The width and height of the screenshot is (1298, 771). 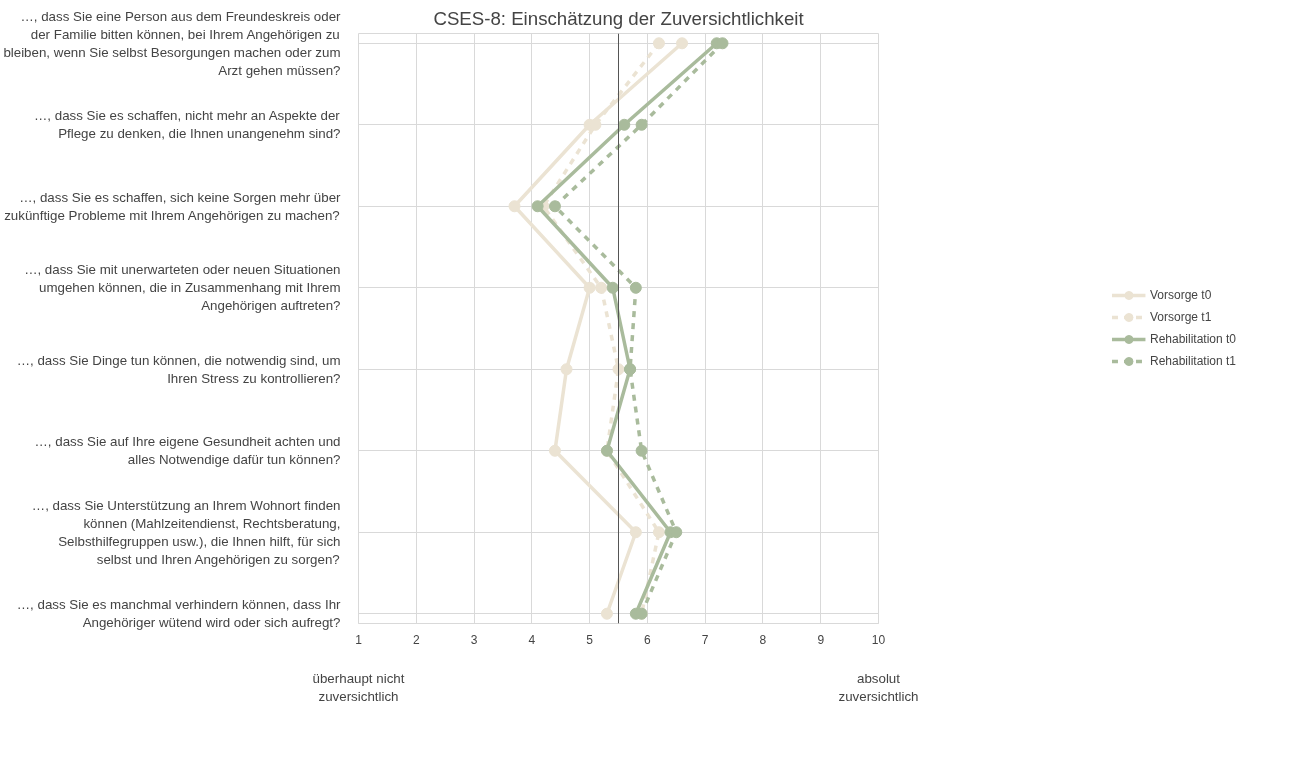 I want to click on x-tick-label: 4, so click(x=532, y=639).